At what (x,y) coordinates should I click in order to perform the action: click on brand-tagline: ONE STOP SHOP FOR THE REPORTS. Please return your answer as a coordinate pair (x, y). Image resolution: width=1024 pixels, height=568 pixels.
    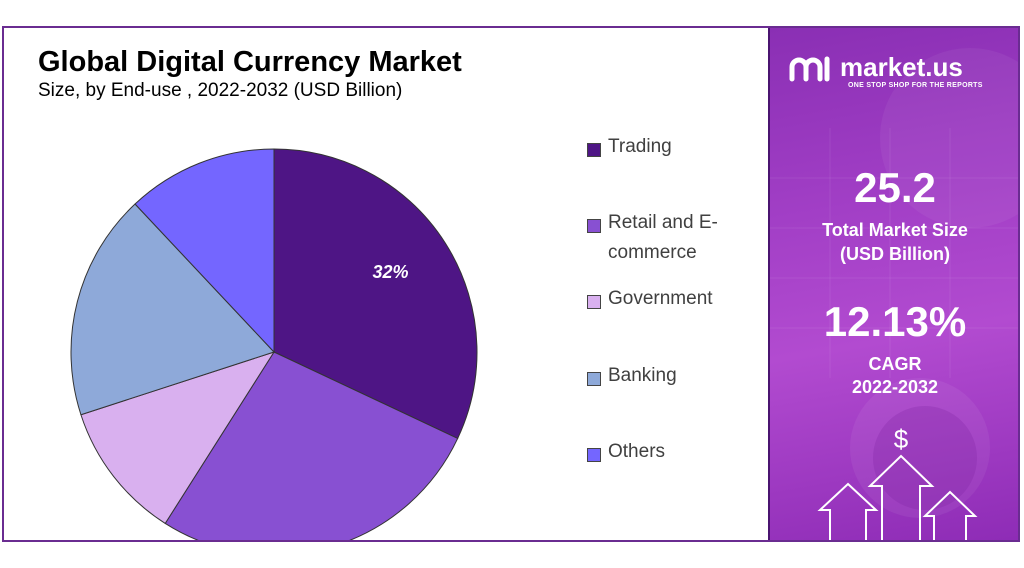
    Looking at the image, I should click on (915, 85).